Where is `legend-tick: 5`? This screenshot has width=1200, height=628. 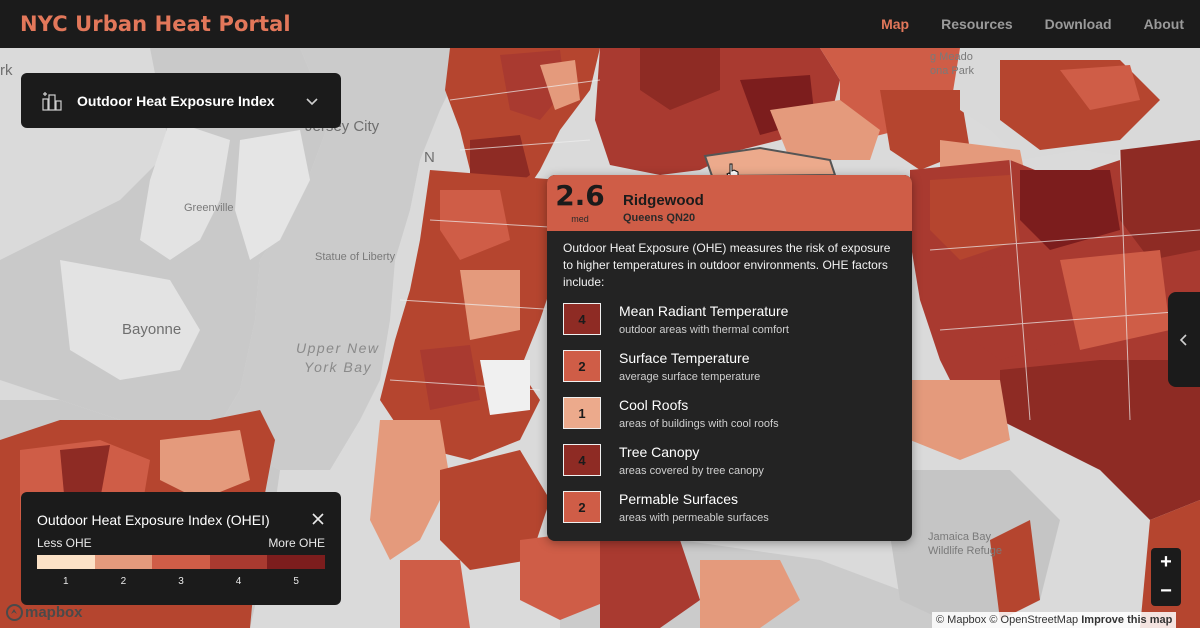 legend-tick: 5 is located at coordinates (296, 581).